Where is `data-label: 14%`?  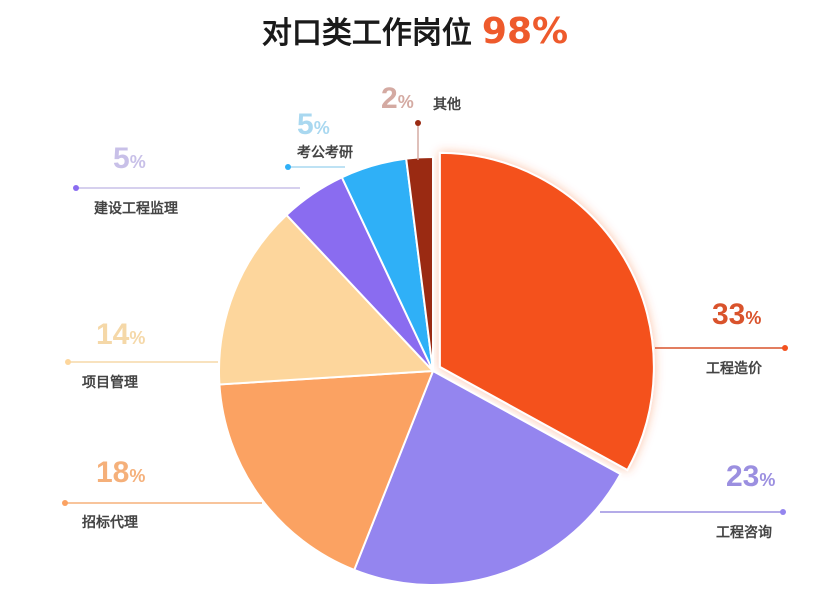
data-label: 14% is located at coordinates (121, 334).